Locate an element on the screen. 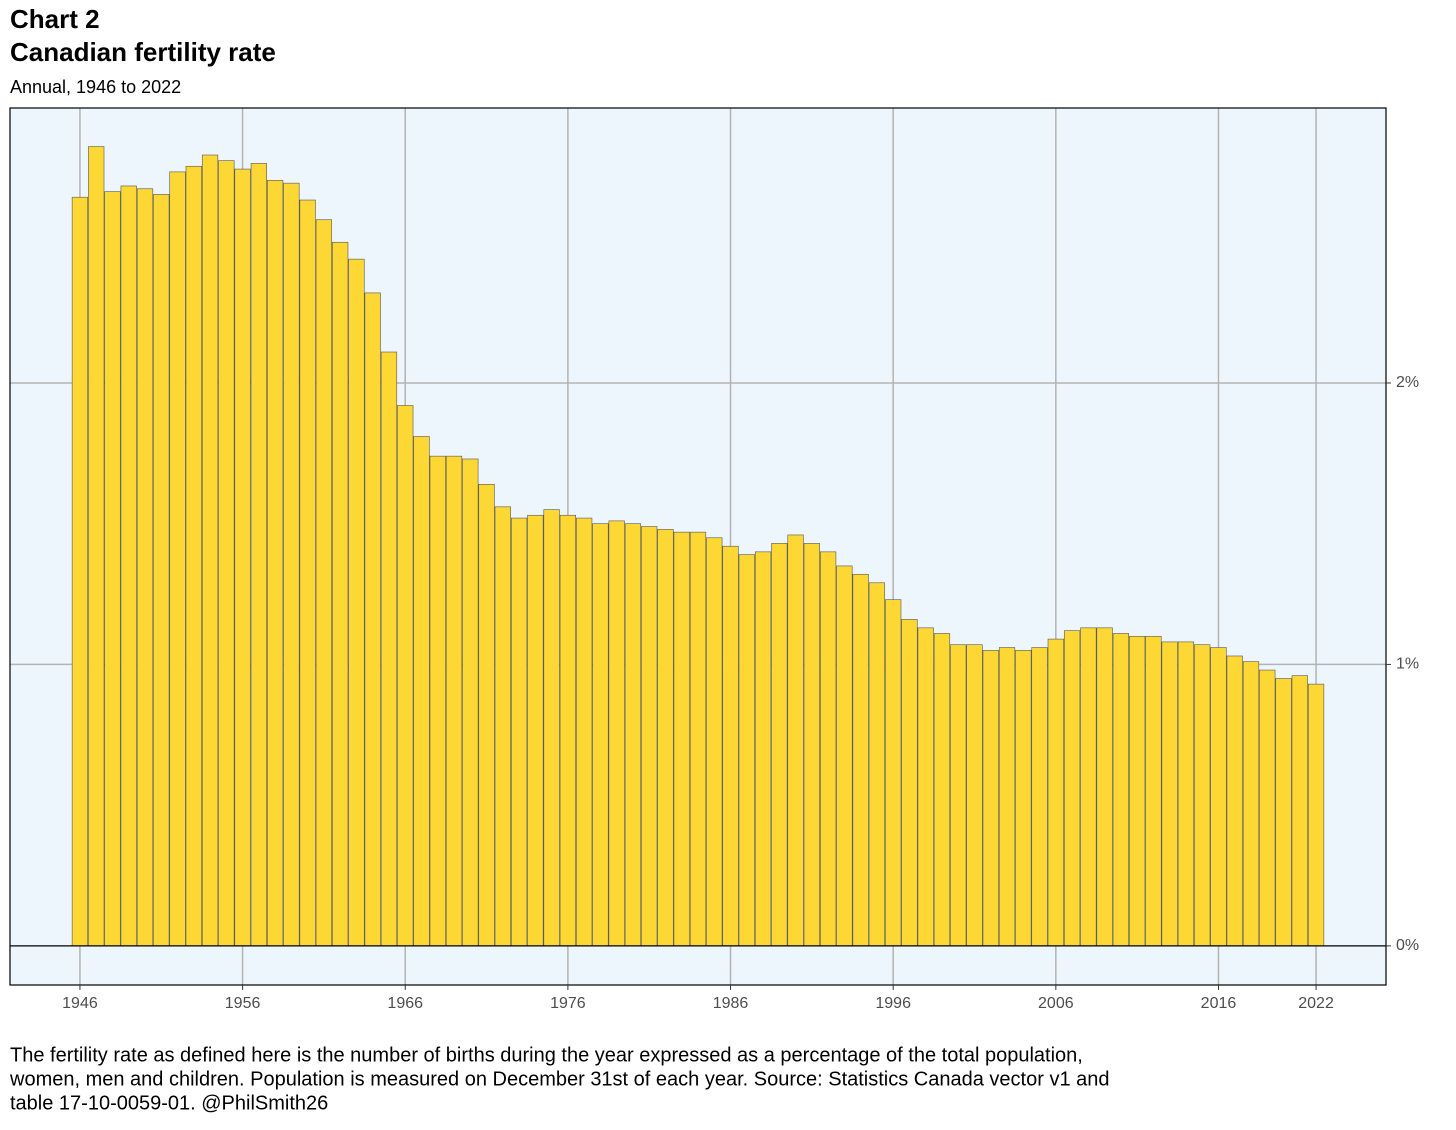  y-tick-label: 2% is located at coordinates (1407, 382).